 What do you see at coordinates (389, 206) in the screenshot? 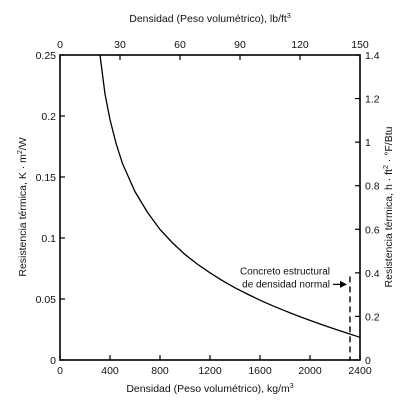
I see `y-right-axis-title: Resistencia térmica, h · ft2 · °F/Btu` at bounding box center [389, 206].